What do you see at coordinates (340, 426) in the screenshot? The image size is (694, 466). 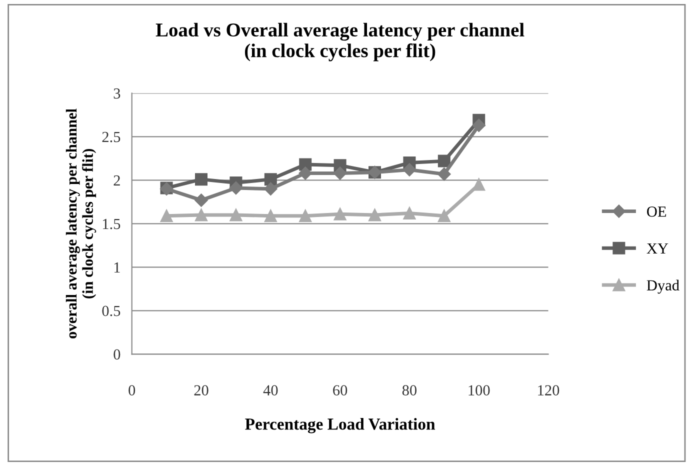 I see `x-axis-title: Percentage Load Variation` at bounding box center [340, 426].